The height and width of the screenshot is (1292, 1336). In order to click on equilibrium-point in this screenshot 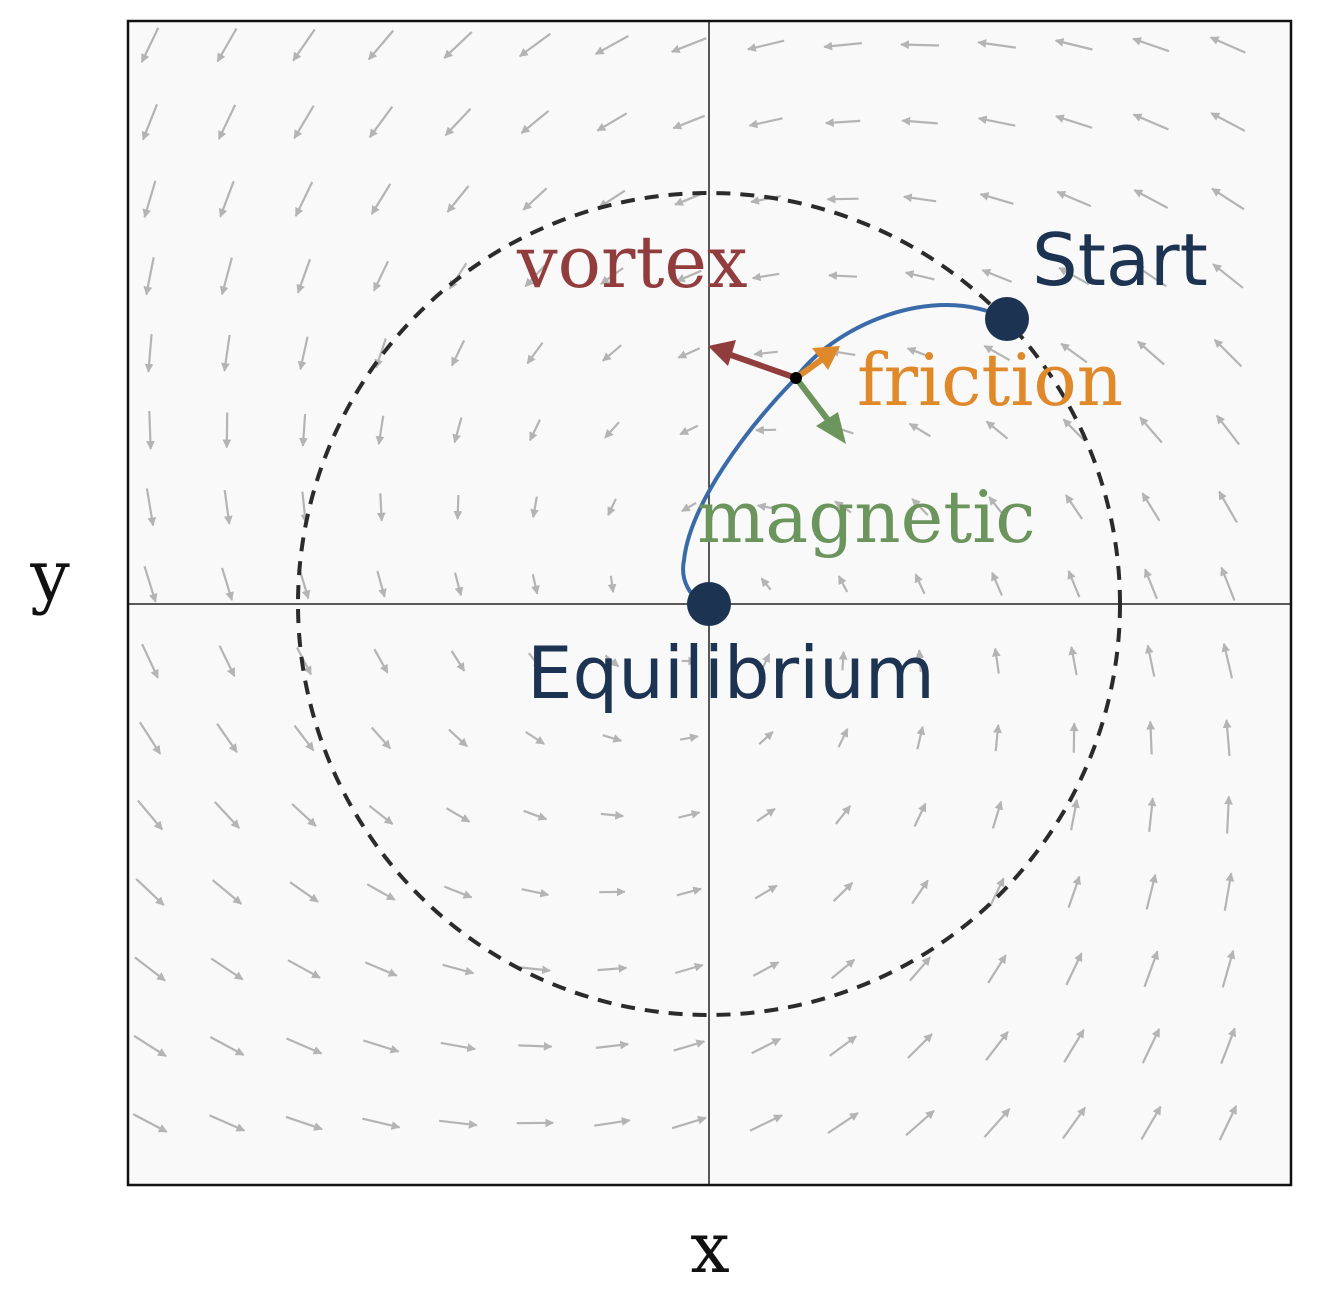, I will do `click(709, 604)`.